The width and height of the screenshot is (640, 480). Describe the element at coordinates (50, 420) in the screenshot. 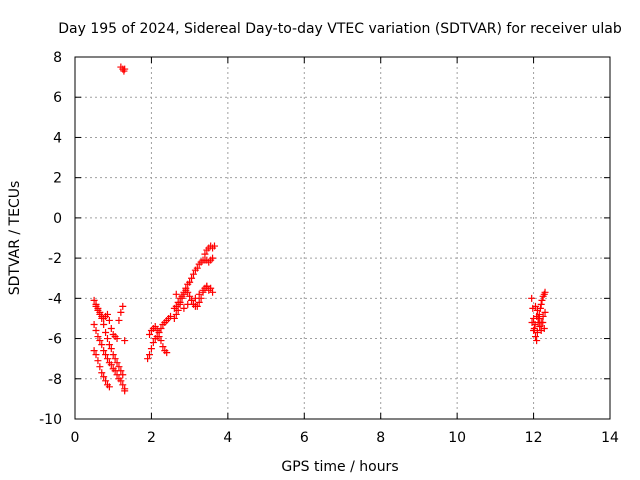

I see `y-tick-label: -10` at that location.